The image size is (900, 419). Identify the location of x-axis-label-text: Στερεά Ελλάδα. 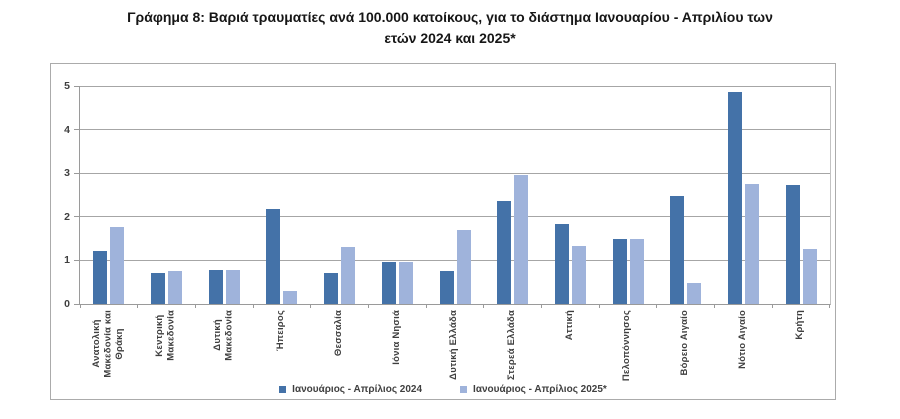
(511, 345).